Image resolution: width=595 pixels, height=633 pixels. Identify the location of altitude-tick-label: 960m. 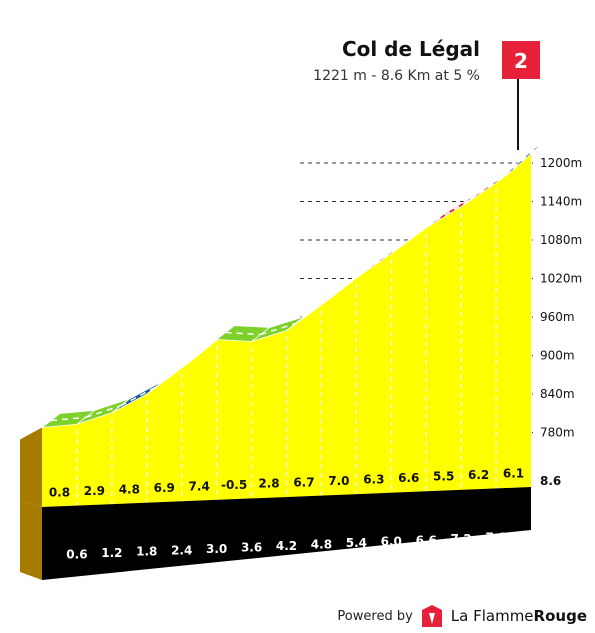
(557, 317).